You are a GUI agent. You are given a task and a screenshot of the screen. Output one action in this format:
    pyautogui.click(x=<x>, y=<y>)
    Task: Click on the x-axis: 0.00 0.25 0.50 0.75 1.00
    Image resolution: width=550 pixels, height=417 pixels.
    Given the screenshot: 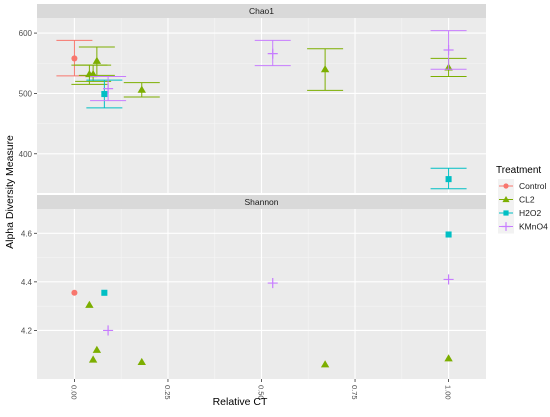 What is the action you would take?
    pyautogui.click(x=261, y=389)
    